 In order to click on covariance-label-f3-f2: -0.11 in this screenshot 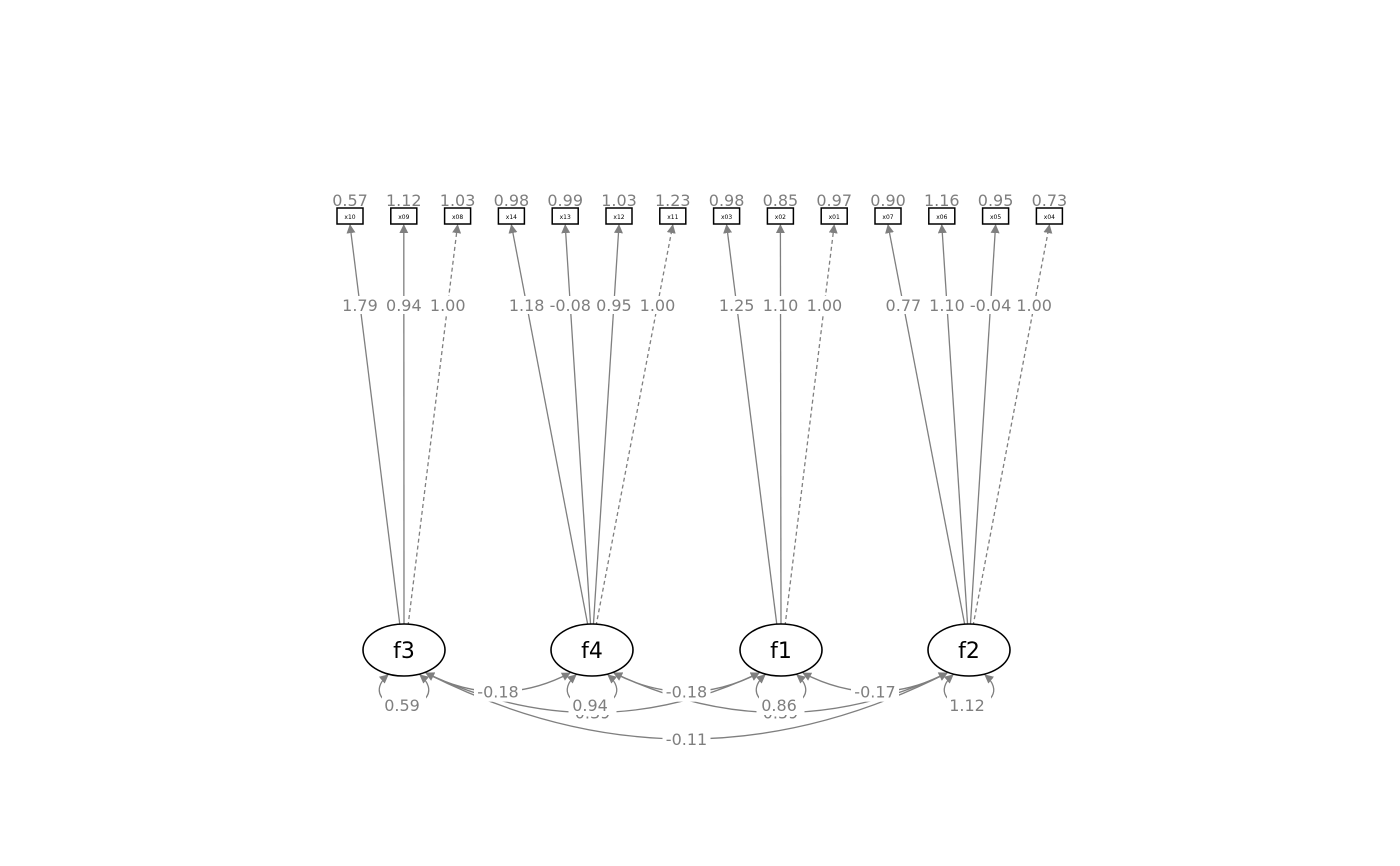, I will do `click(686, 739)`.